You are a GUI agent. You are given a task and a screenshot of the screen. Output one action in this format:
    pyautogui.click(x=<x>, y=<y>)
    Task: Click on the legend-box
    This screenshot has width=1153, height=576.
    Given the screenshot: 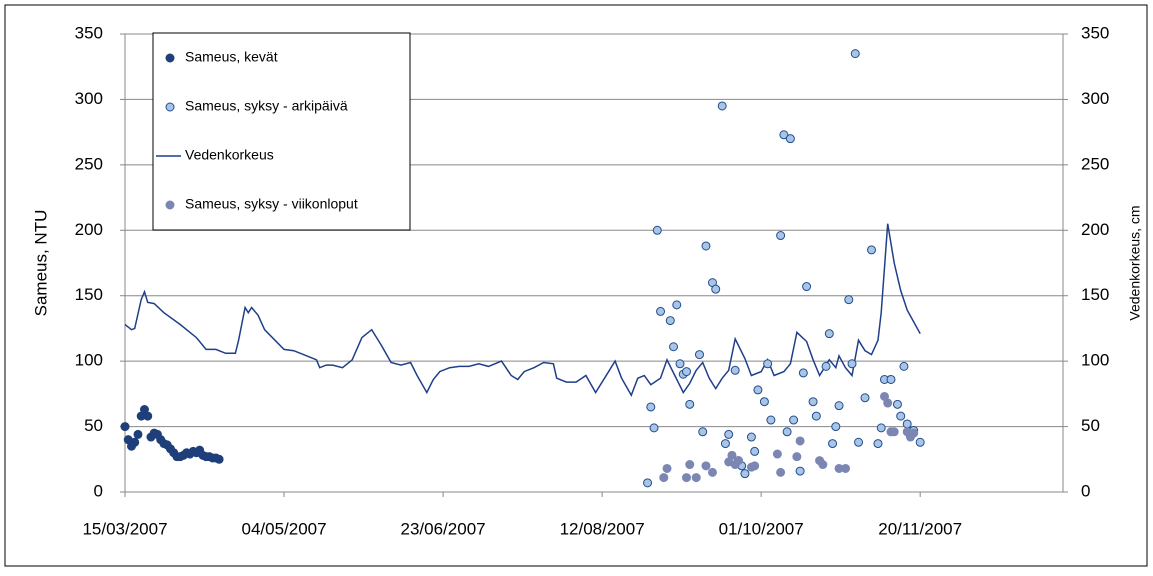 What is the action you would take?
    pyautogui.click(x=281, y=131)
    